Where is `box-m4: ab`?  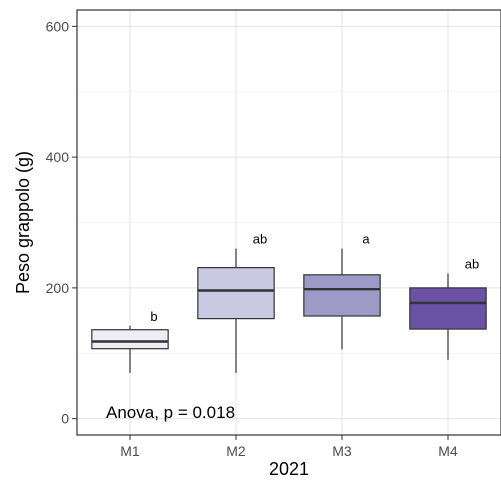
box-m4: ab is located at coordinates (448, 308).